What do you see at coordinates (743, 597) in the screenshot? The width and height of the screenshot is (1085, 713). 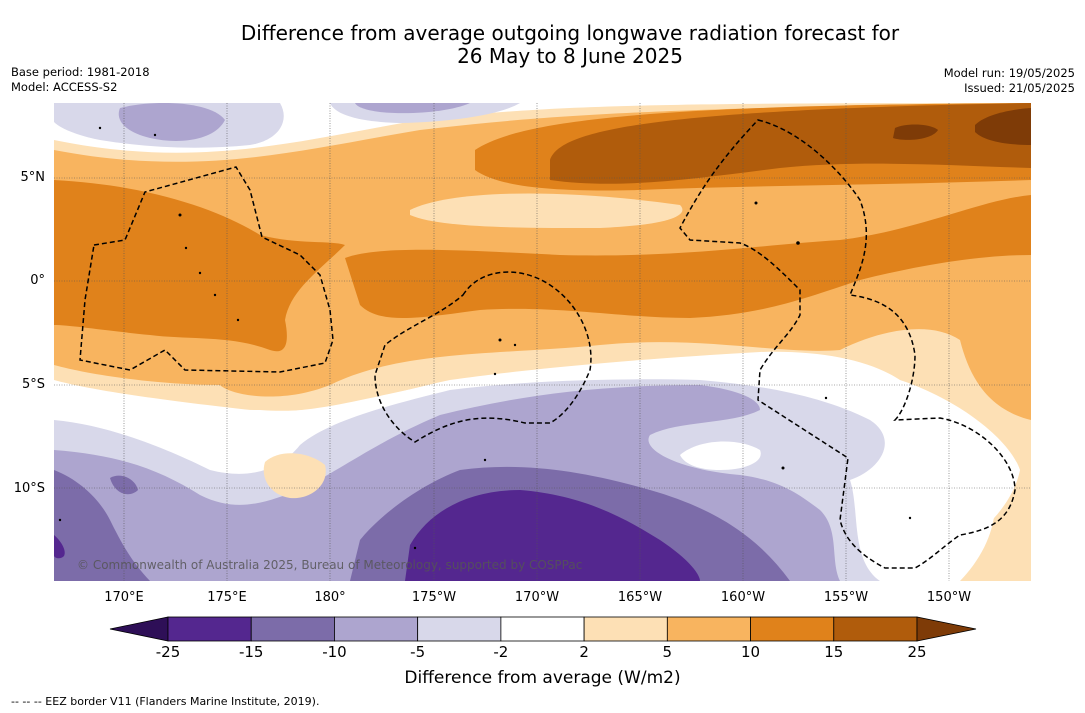 I see `lon-label-160w: 160°W` at bounding box center [743, 597].